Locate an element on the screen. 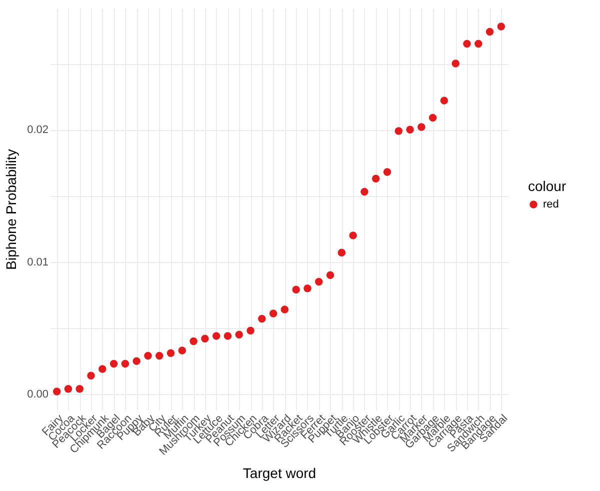  y-tick-label: 0.02 is located at coordinates (37, 130).